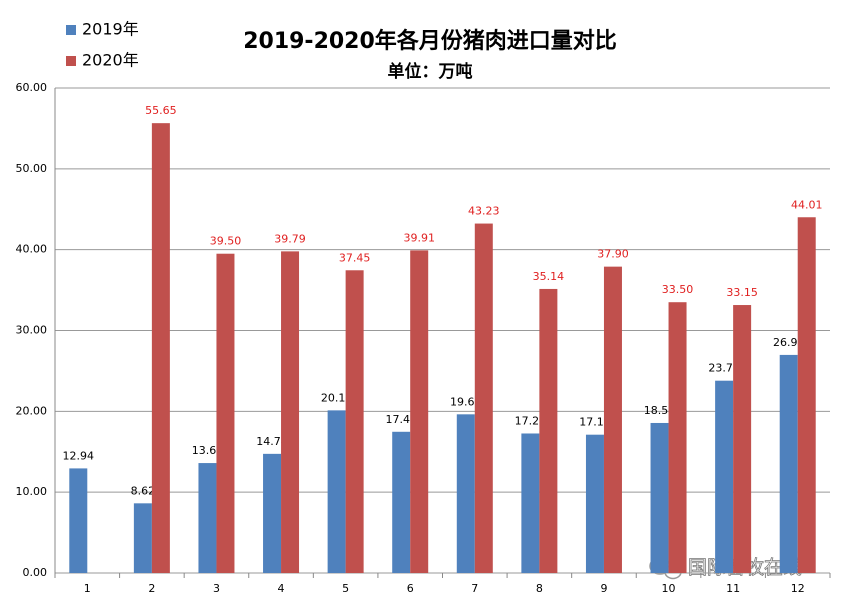 The image size is (841, 606). I want to click on data-label: 26.98, so click(789, 342).